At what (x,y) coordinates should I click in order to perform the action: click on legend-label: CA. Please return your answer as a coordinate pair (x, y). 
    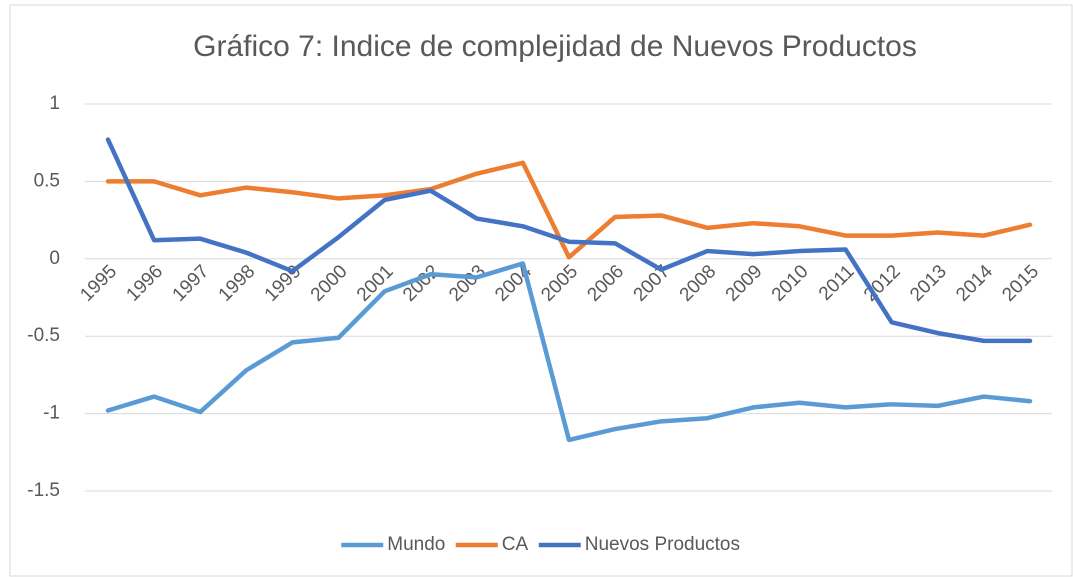
    Looking at the image, I should click on (515, 544).